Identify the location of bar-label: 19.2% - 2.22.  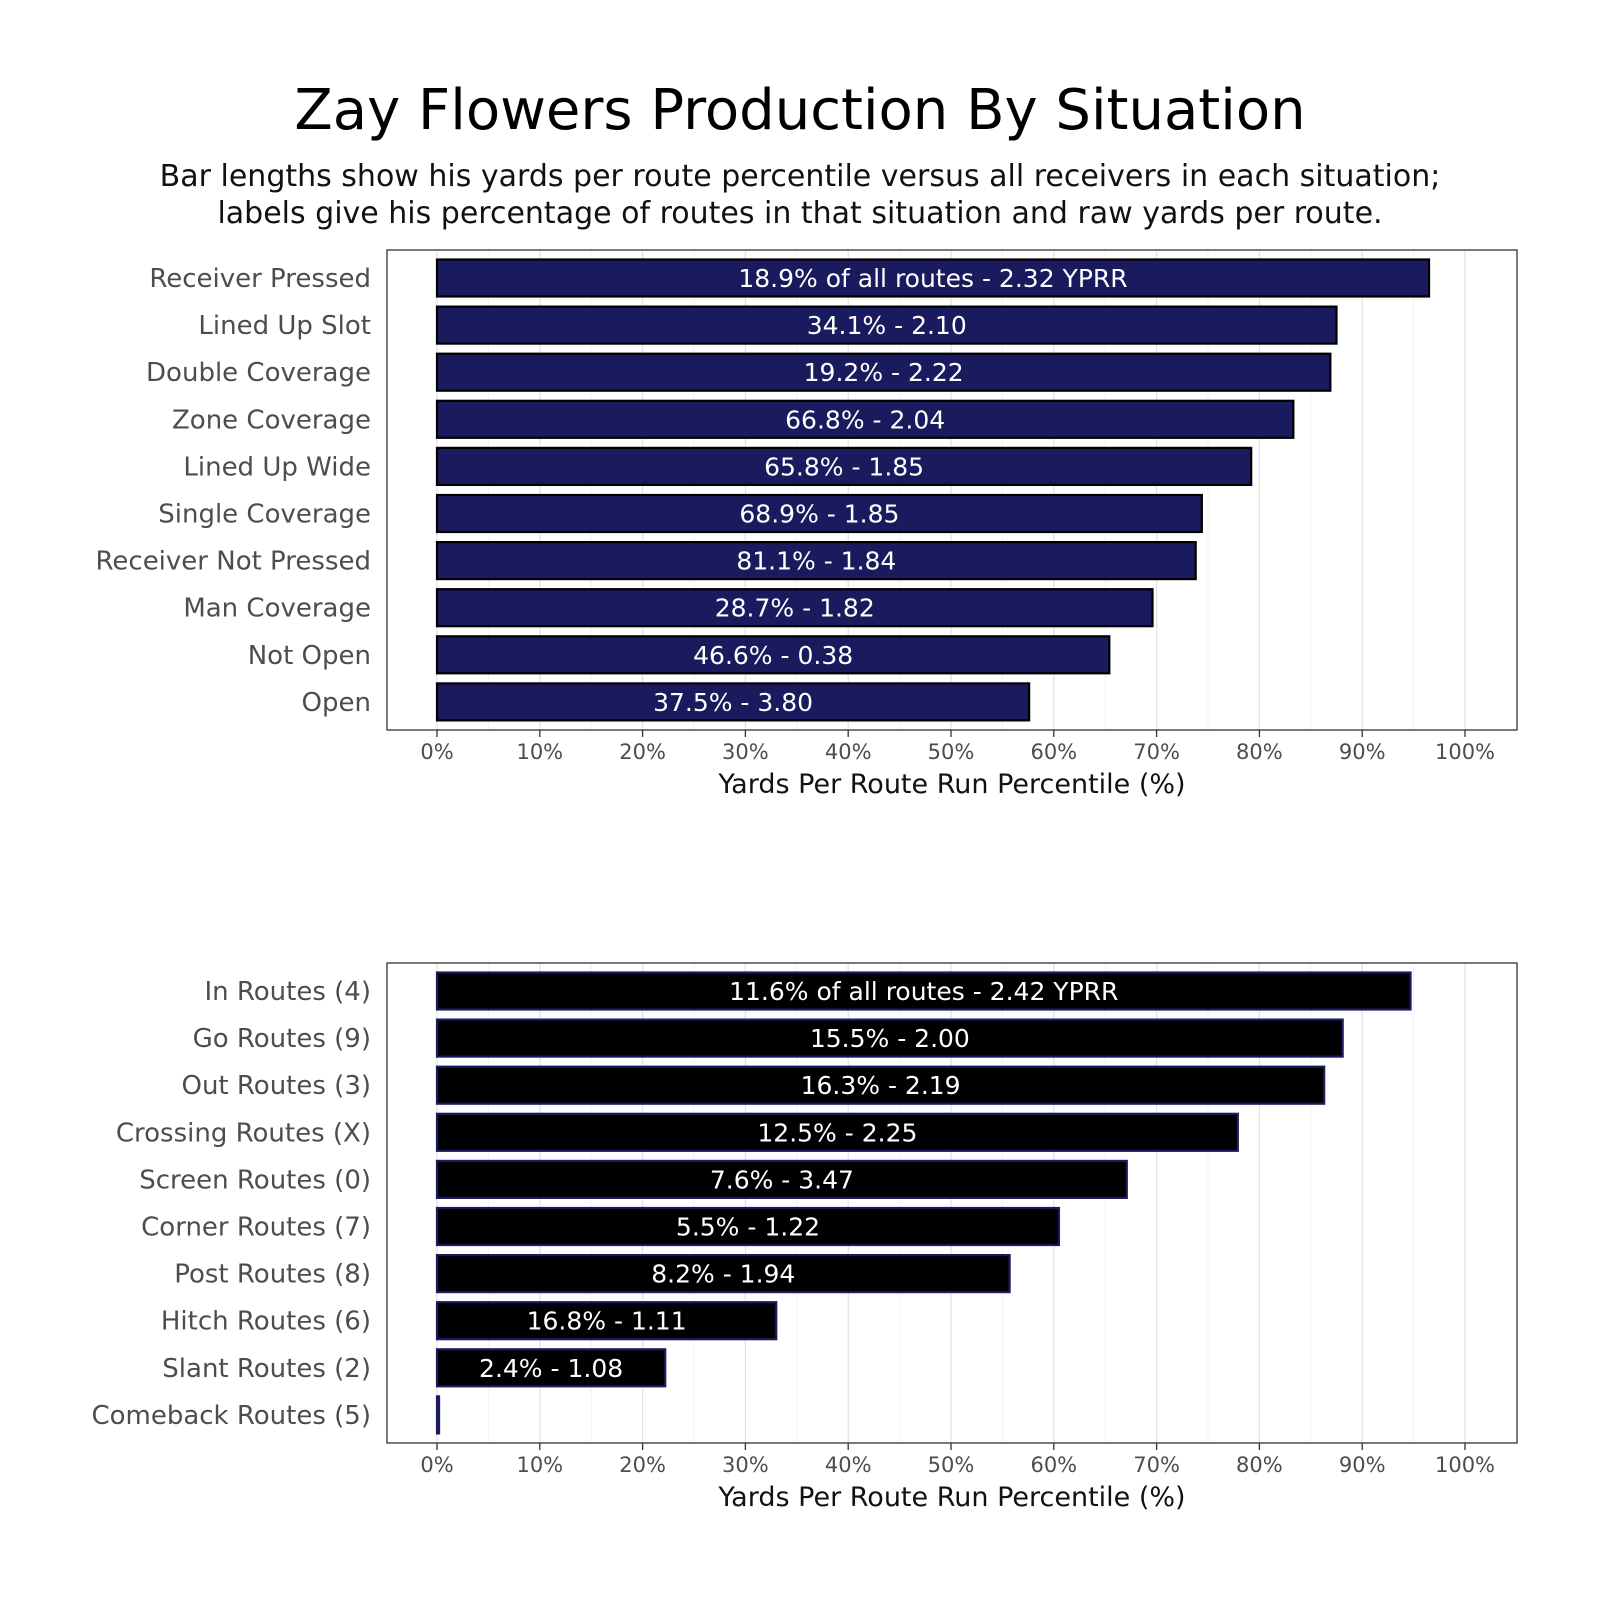
(884, 372).